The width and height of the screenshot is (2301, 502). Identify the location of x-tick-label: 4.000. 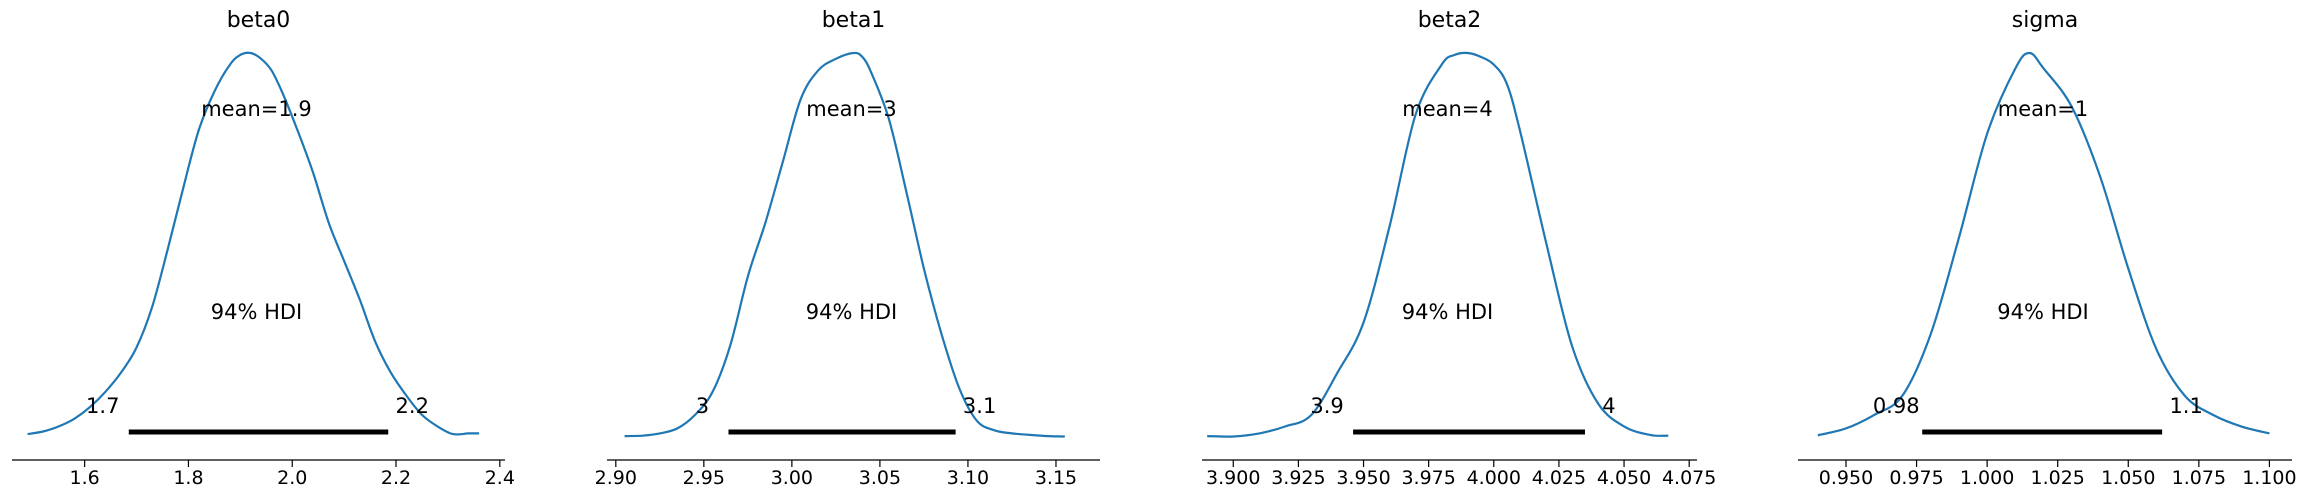
(1494, 478).